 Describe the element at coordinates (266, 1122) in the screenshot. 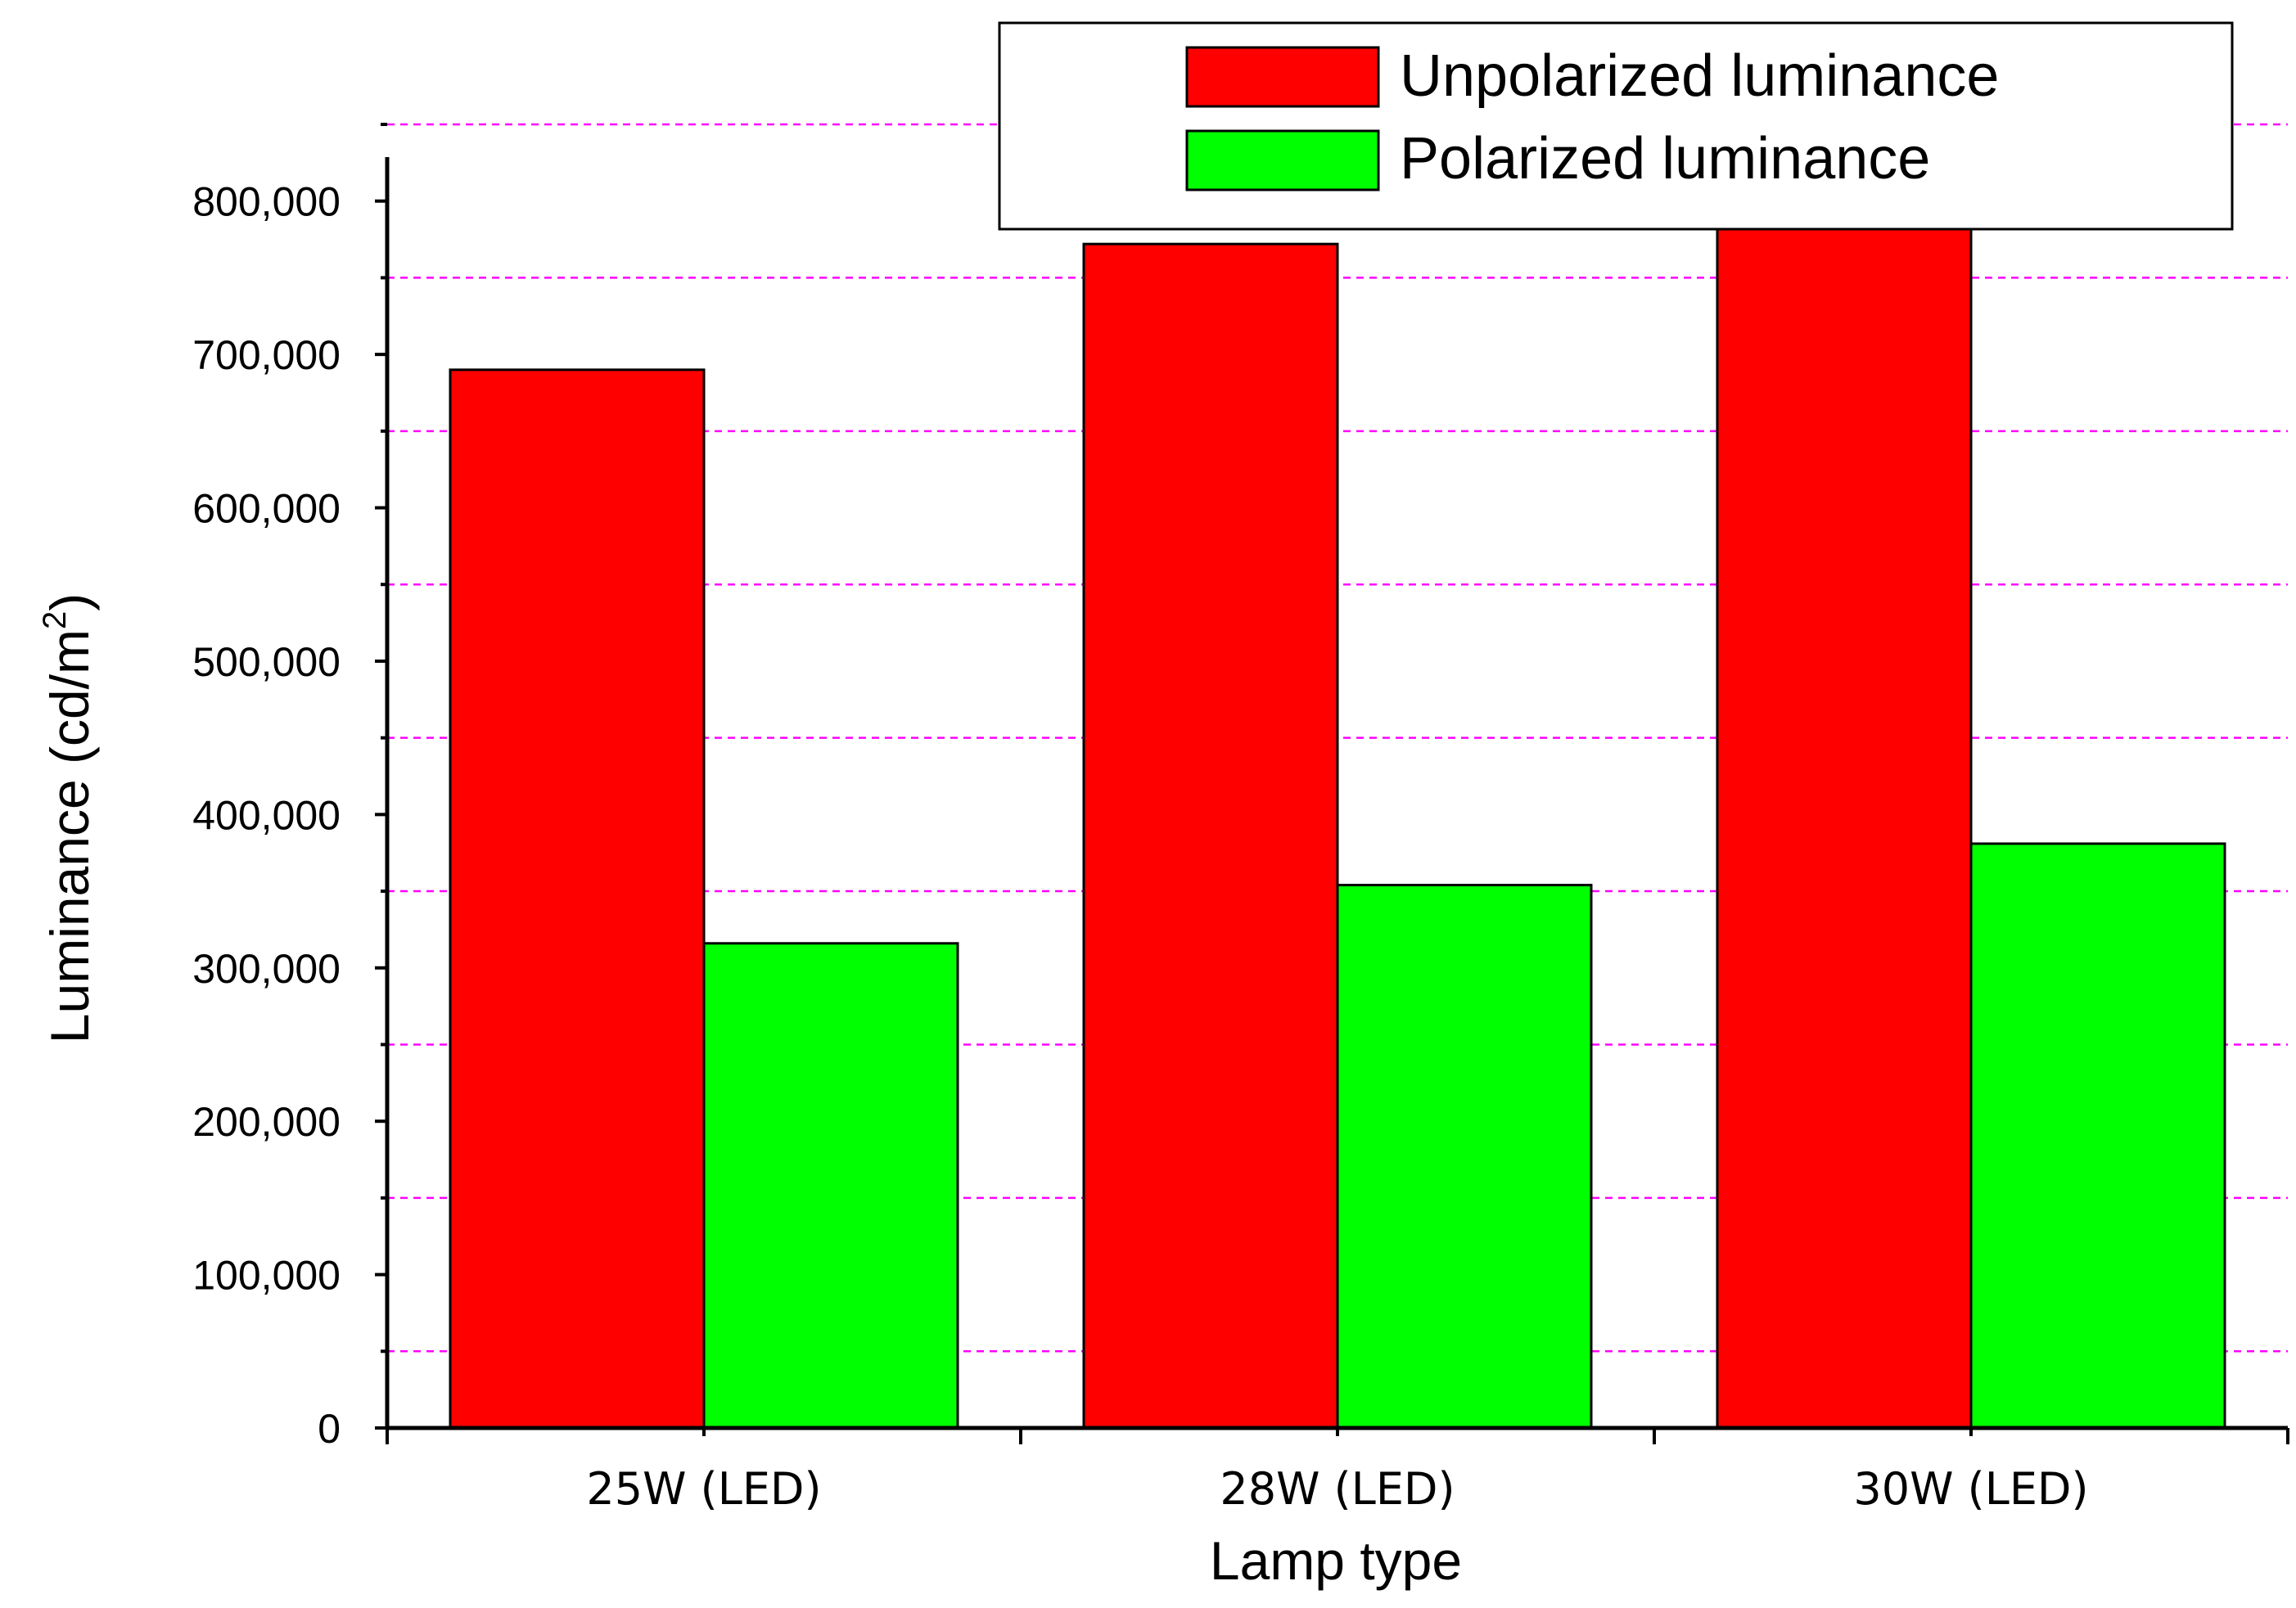

I see `y-tick-label: 200,000` at that location.